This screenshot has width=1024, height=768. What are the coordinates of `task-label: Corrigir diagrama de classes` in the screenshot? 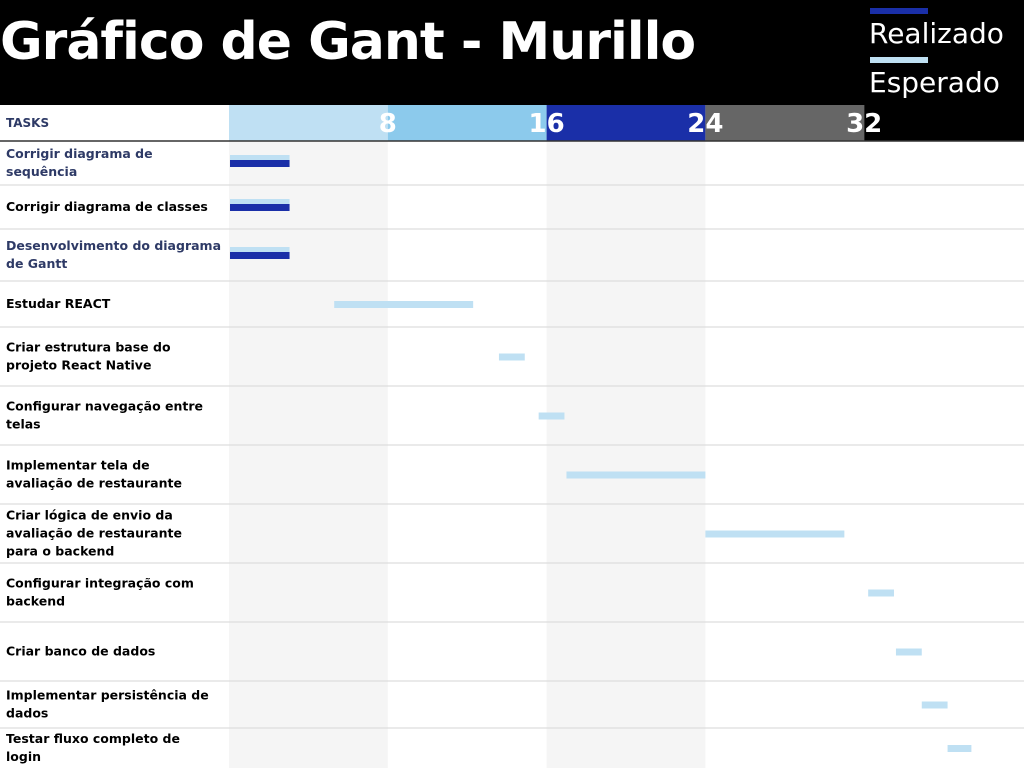 It's located at (107, 206).